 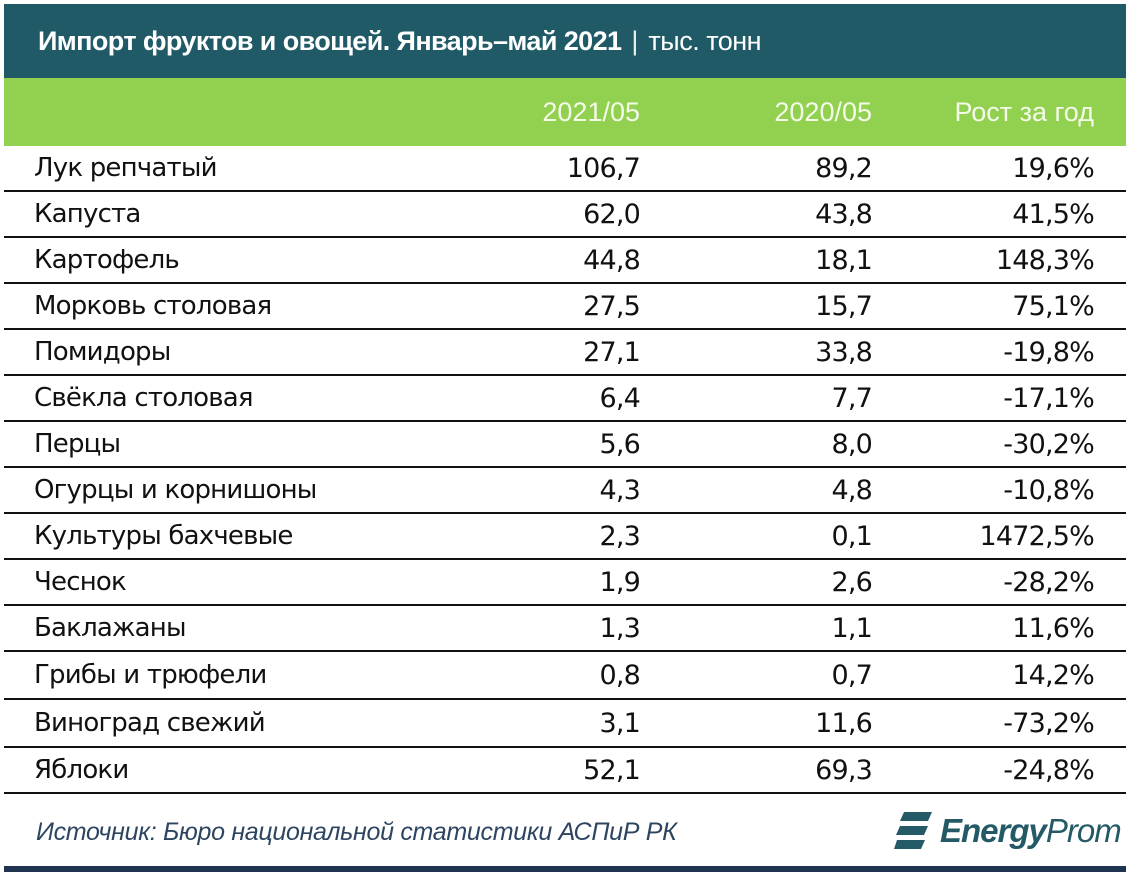 I want to click on growth-value: 14,2%, so click(x=1053, y=675).